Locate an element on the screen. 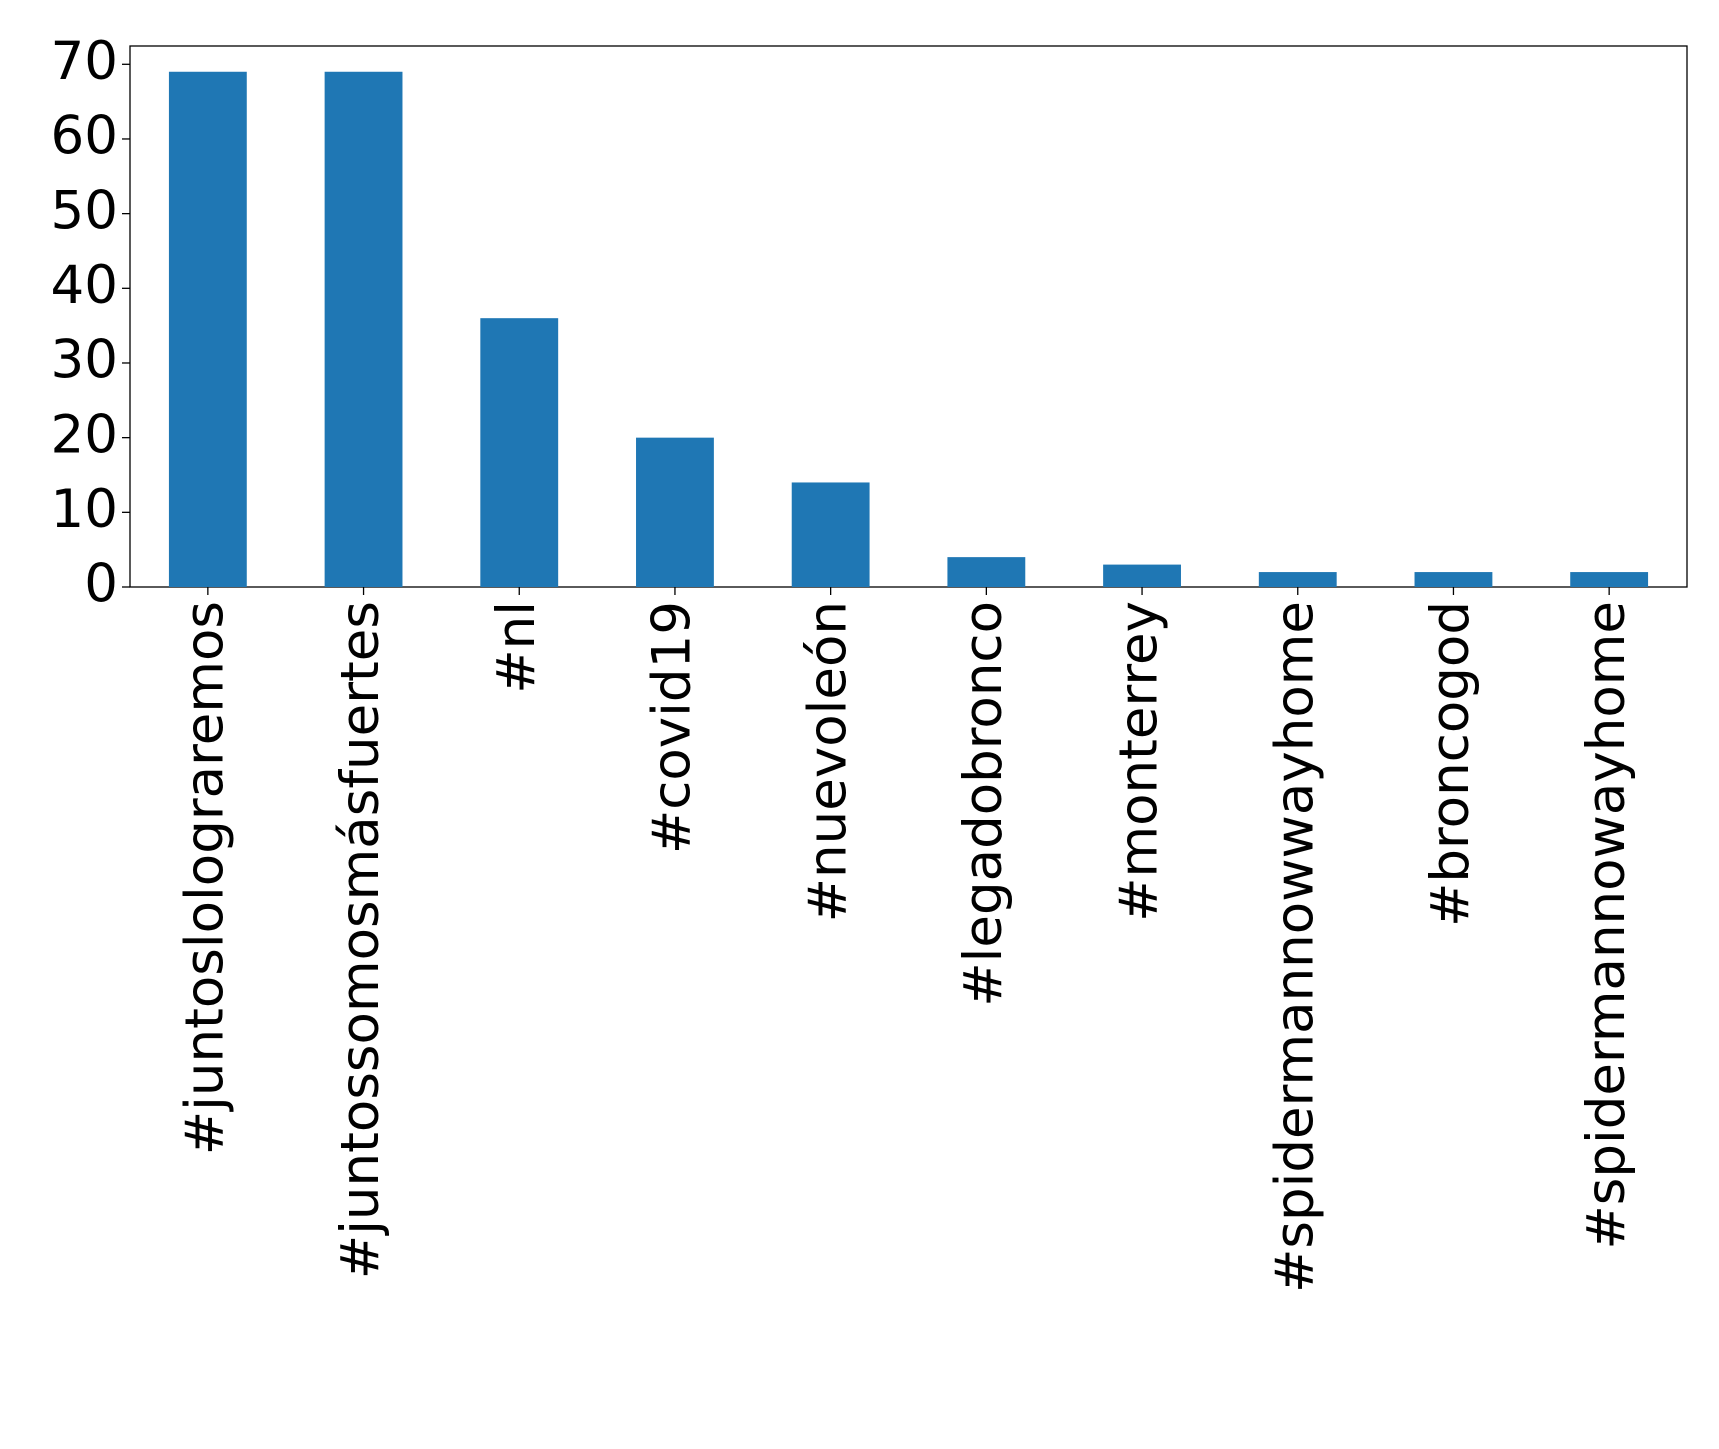  y-tick-label: 70 is located at coordinates (84, 61).